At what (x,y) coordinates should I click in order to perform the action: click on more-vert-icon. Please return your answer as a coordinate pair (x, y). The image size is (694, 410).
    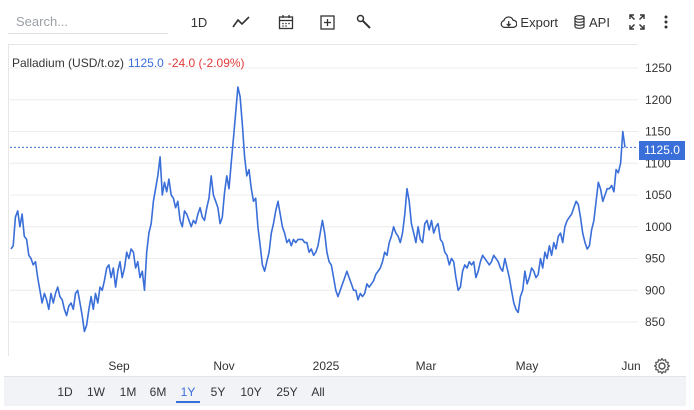
    Looking at the image, I should click on (666, 22).